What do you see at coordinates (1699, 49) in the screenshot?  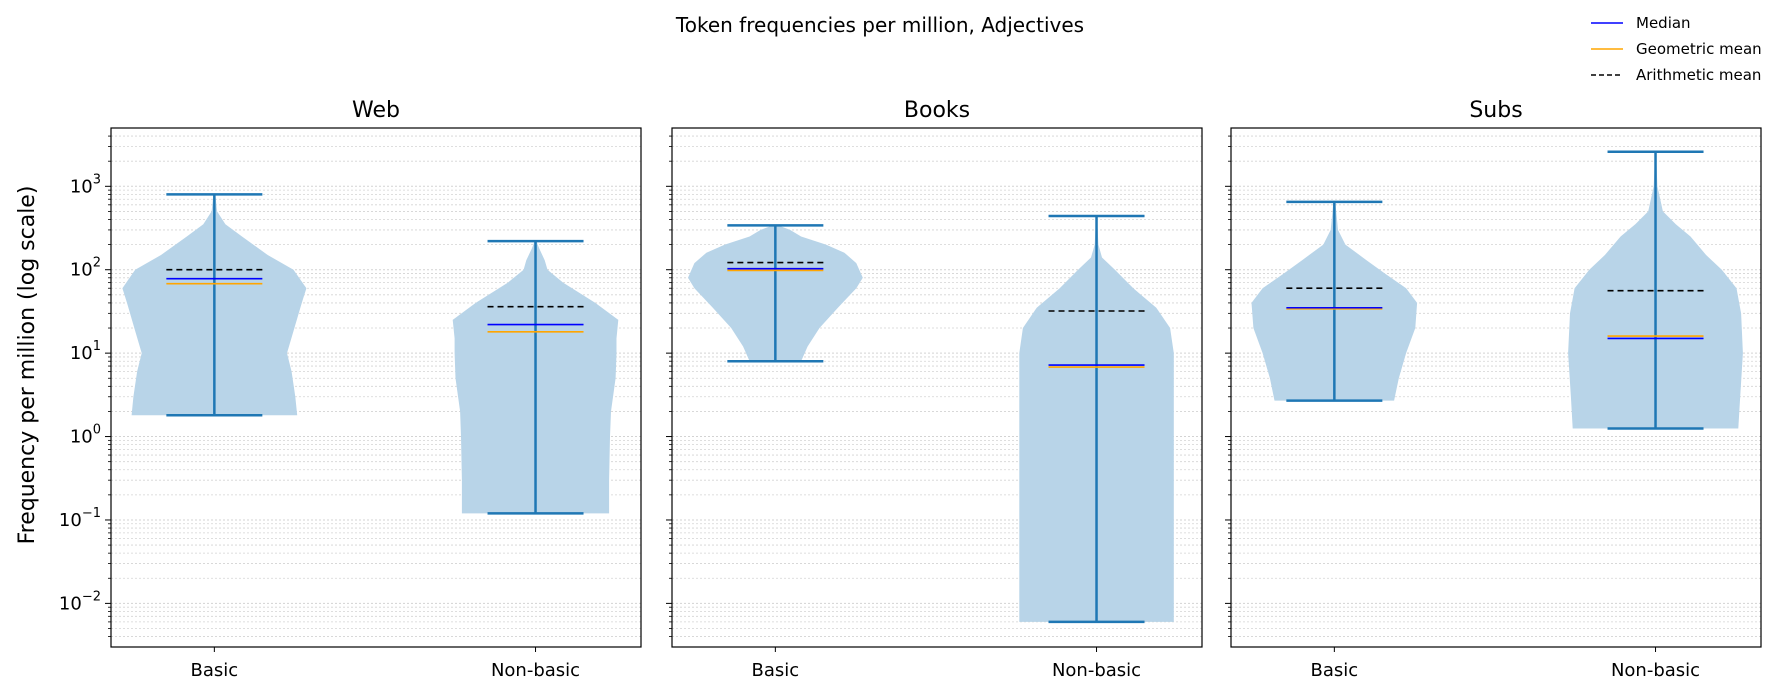 I see `legend-label: Geometric mean` at bounding box center [1699, 49].